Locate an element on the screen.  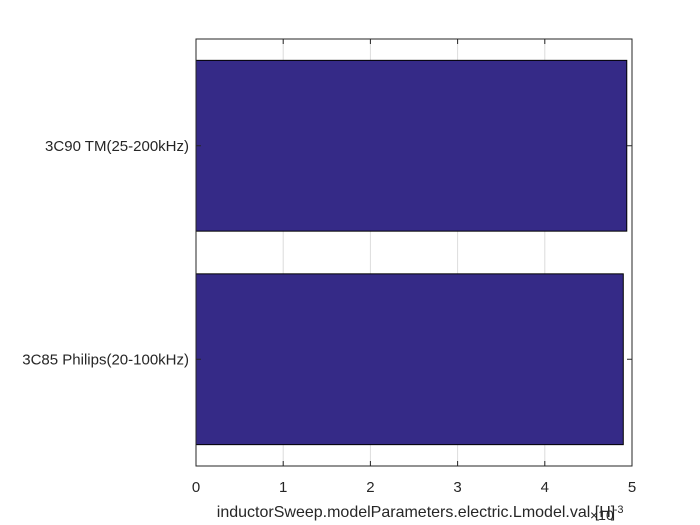
x-axis-exponent-base: ×10 is located at coordinates (602, 515).